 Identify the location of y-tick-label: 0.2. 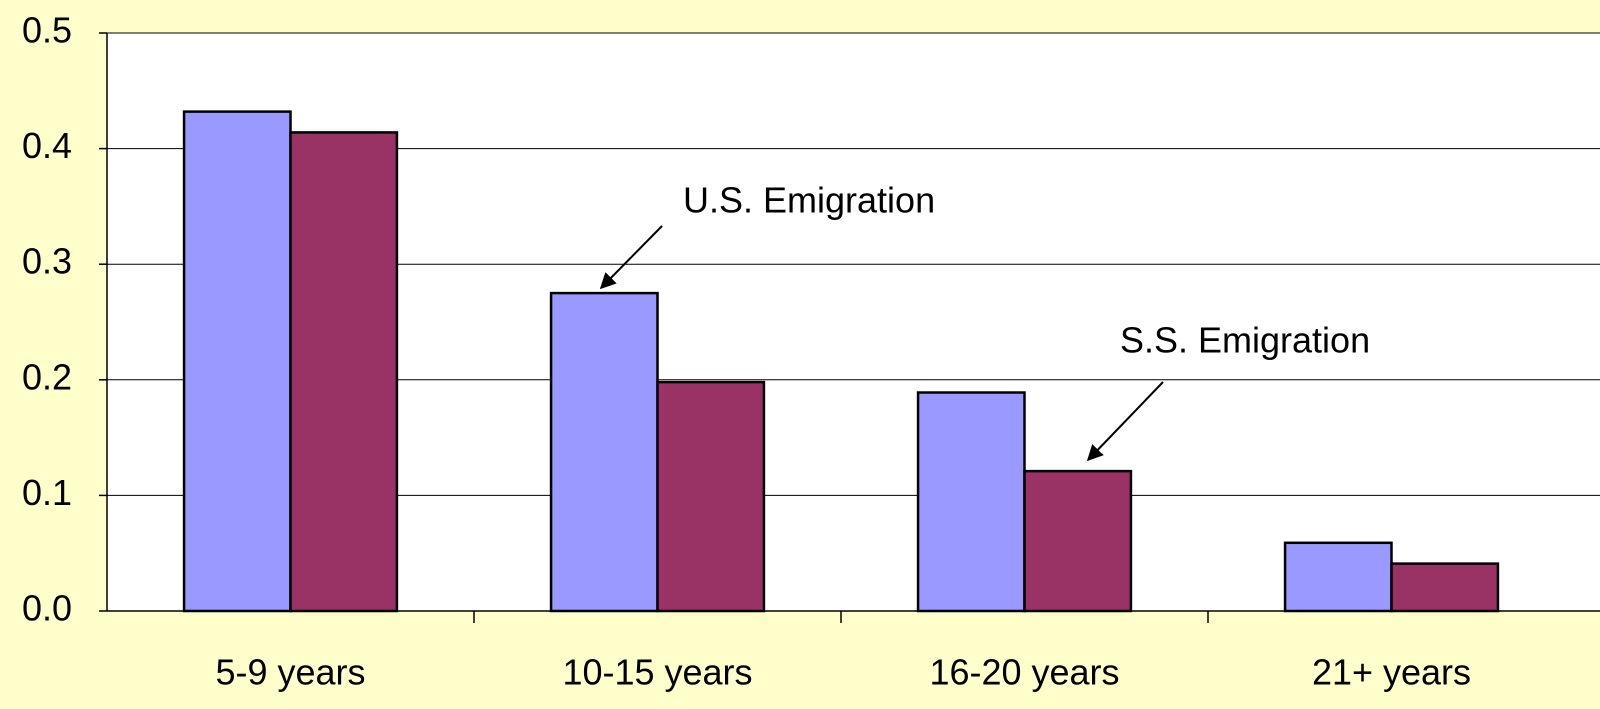
(47, 376).